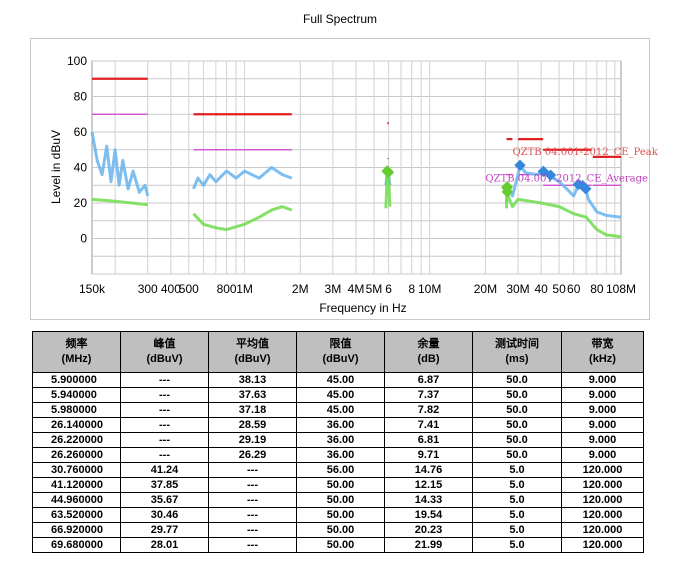 The height and width of the screenshot is (566, 680). Describe the element at coordinates (76, 530) in the screenshot. I see `table-cell: 66.920000` at that location.